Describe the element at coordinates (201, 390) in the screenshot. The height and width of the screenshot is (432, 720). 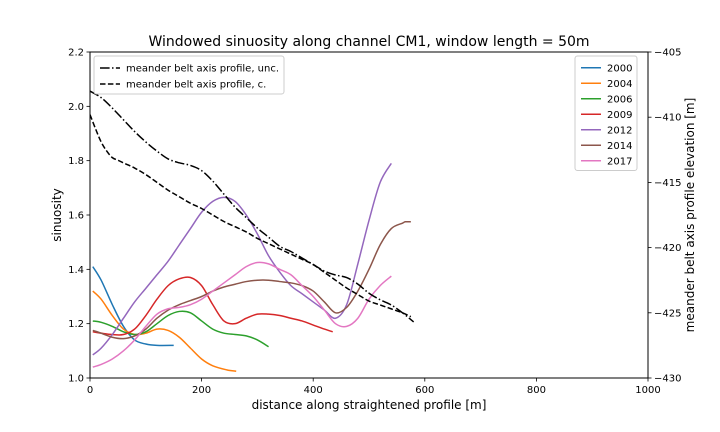
I see `x-tick-label: 200` at that location.